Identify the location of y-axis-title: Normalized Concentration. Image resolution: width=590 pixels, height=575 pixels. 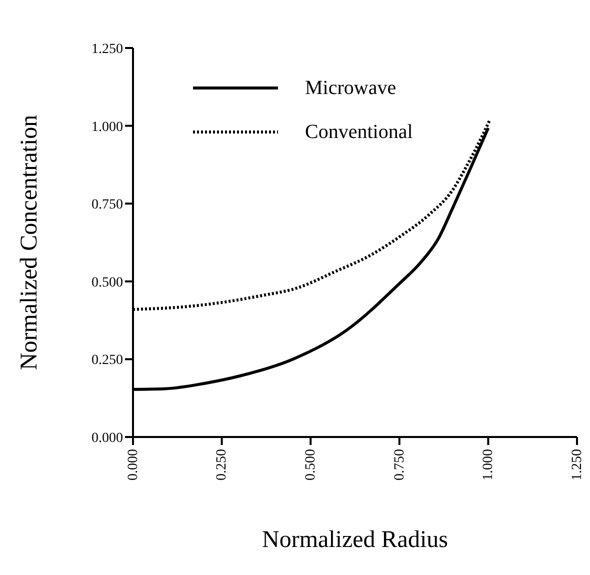
(29, 242).